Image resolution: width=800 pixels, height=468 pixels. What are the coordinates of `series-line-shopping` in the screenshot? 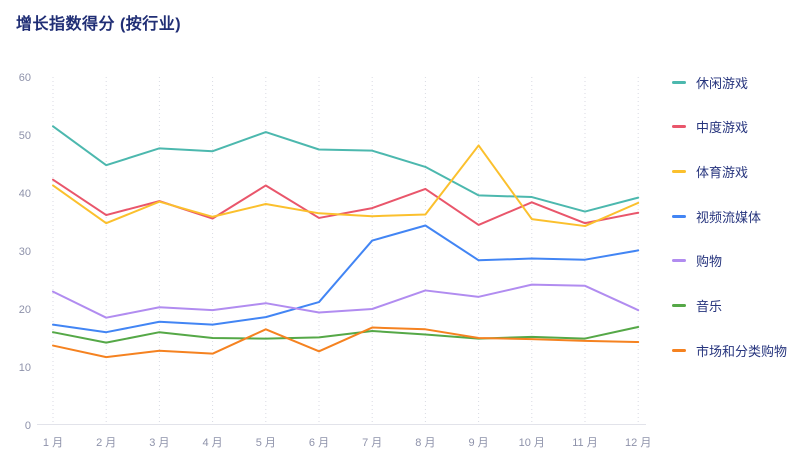 It's located at (346, 301).